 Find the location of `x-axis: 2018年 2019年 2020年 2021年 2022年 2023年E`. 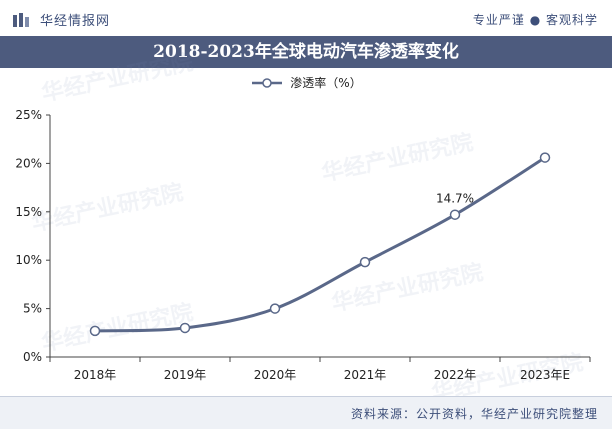

x-axis: 2018年 2019年 2020年 2021年 2022年 2023年E is located at coordinates (320, 369).